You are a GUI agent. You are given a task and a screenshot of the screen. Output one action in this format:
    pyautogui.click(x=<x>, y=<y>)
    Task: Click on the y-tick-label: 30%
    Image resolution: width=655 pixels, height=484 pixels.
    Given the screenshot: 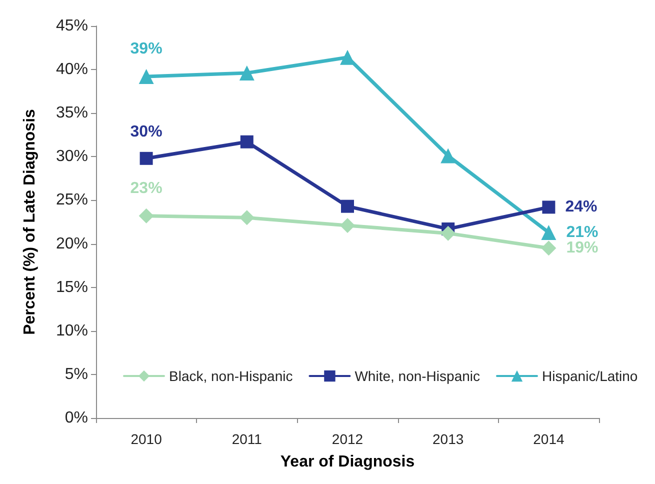 What is the action you would take?
    pyautogui.click(x=72, y=157)
    